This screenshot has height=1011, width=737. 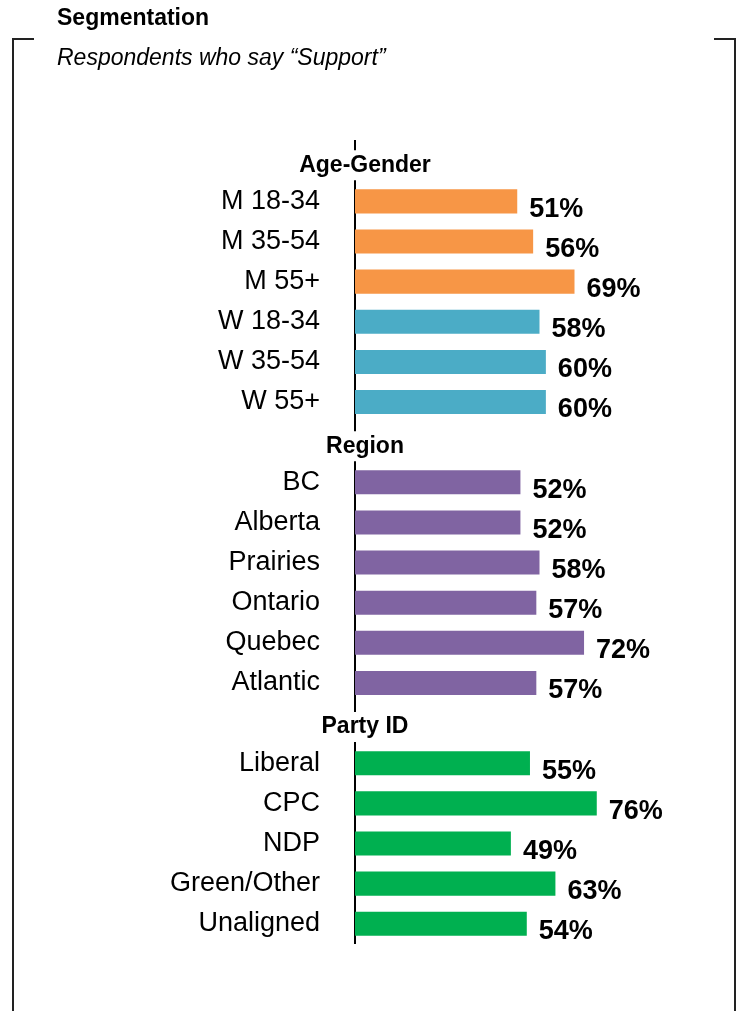 I want to click on y-tick-label: W 35-54, so click(x=268, y=360).